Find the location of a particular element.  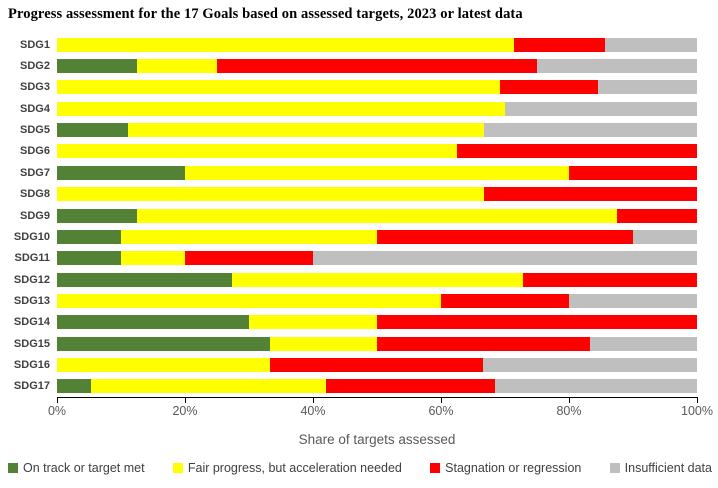

bar-row-sdg7 is located at coordinates (377, 172).